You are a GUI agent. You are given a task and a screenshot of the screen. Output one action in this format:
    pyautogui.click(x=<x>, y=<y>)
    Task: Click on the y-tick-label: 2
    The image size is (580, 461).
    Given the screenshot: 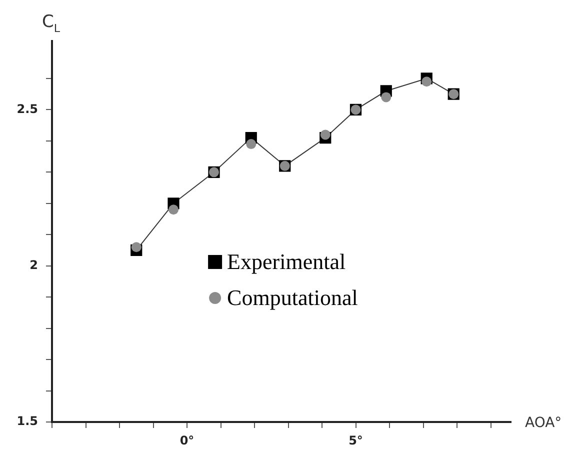 What is the action you would take?
    pyautogui.click(x=34, y=265)
    